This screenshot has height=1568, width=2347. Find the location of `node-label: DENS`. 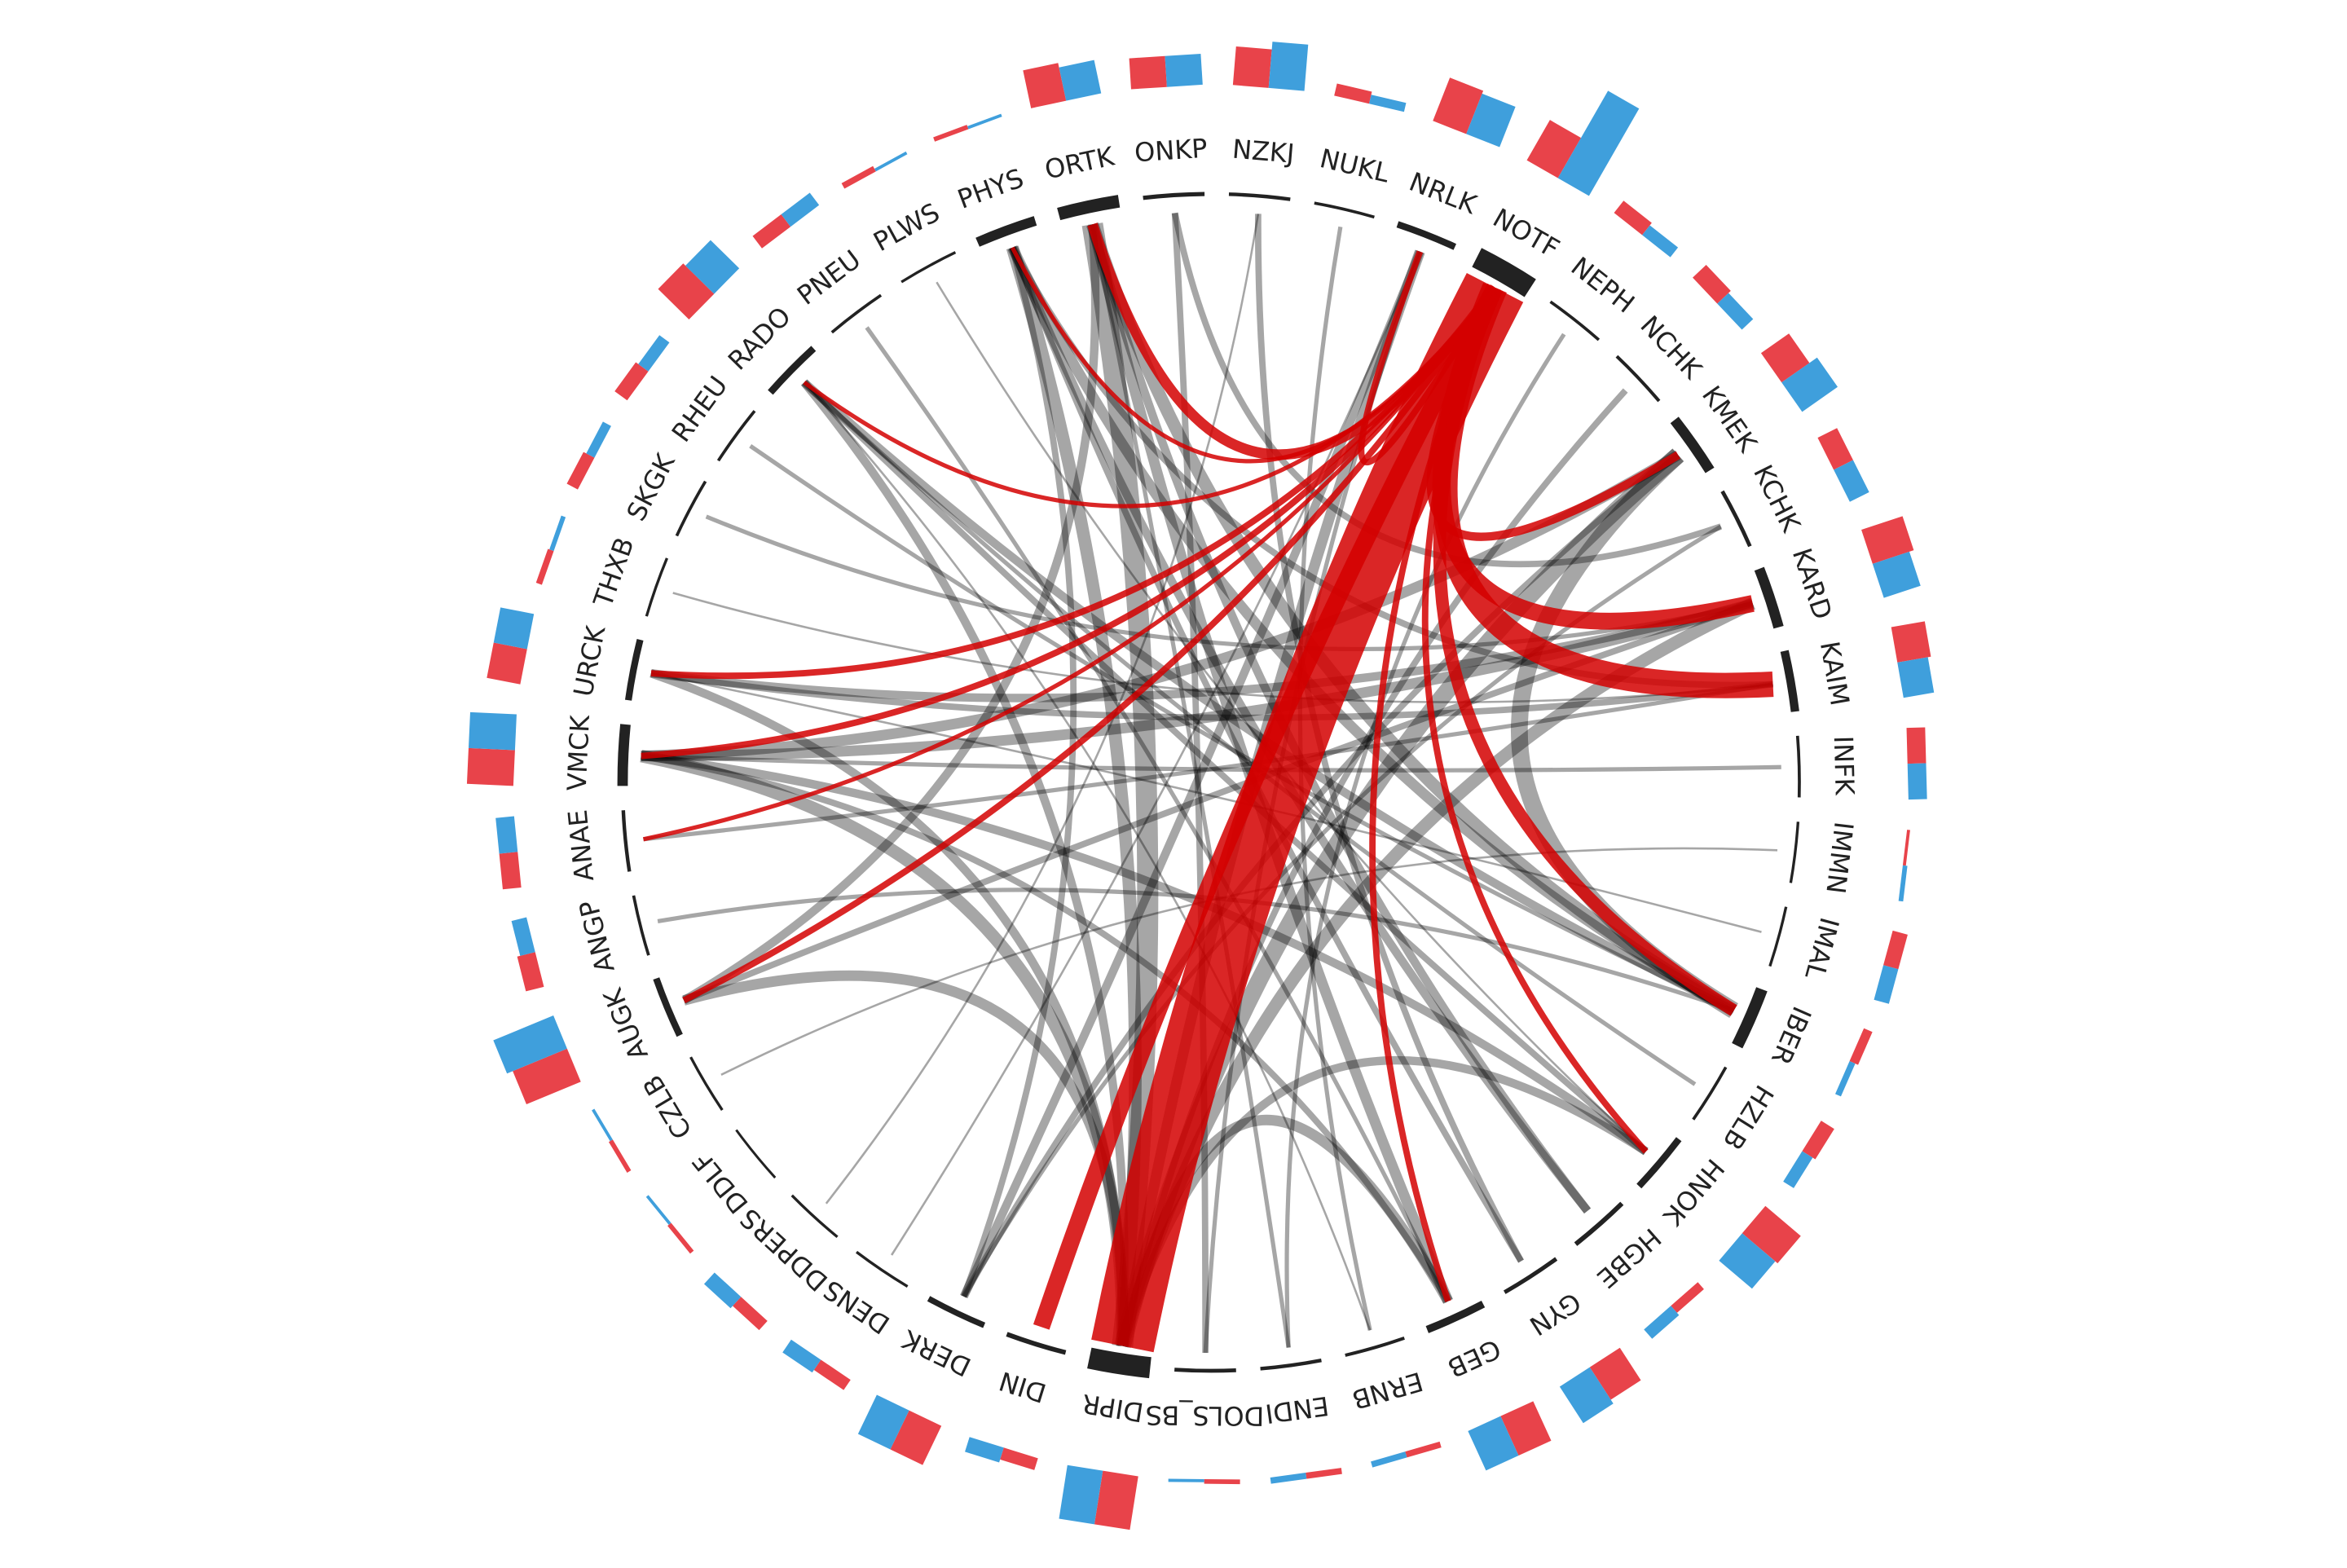

node-label: DENS is located at coordinates (856, 1307).